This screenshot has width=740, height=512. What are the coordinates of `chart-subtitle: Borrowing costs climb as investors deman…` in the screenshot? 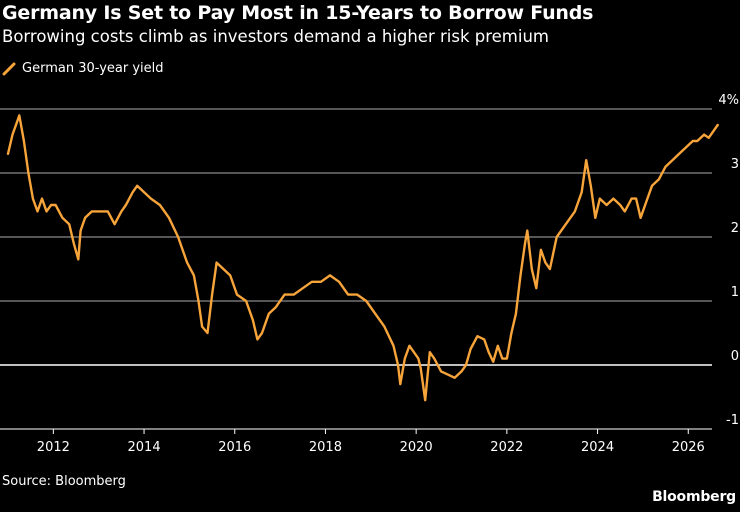 It's located at (275, 36).